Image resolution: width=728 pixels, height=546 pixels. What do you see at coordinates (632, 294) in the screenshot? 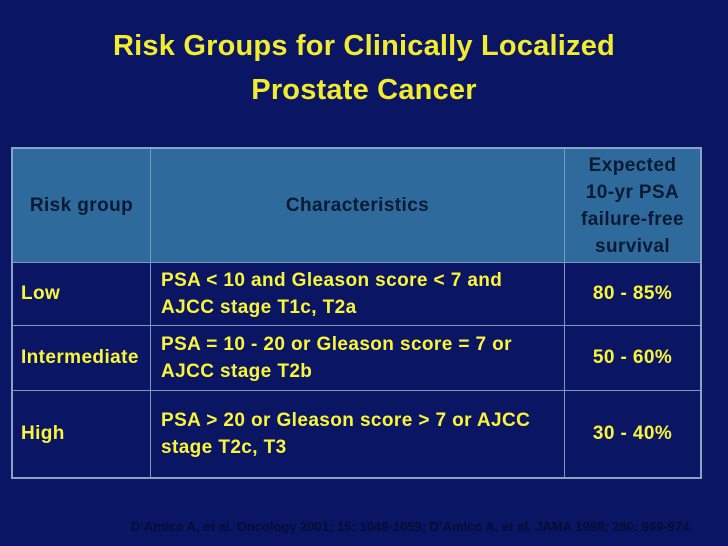
I see `cell-low-survival: 80 - 85%` at bounding box center [632, 294].